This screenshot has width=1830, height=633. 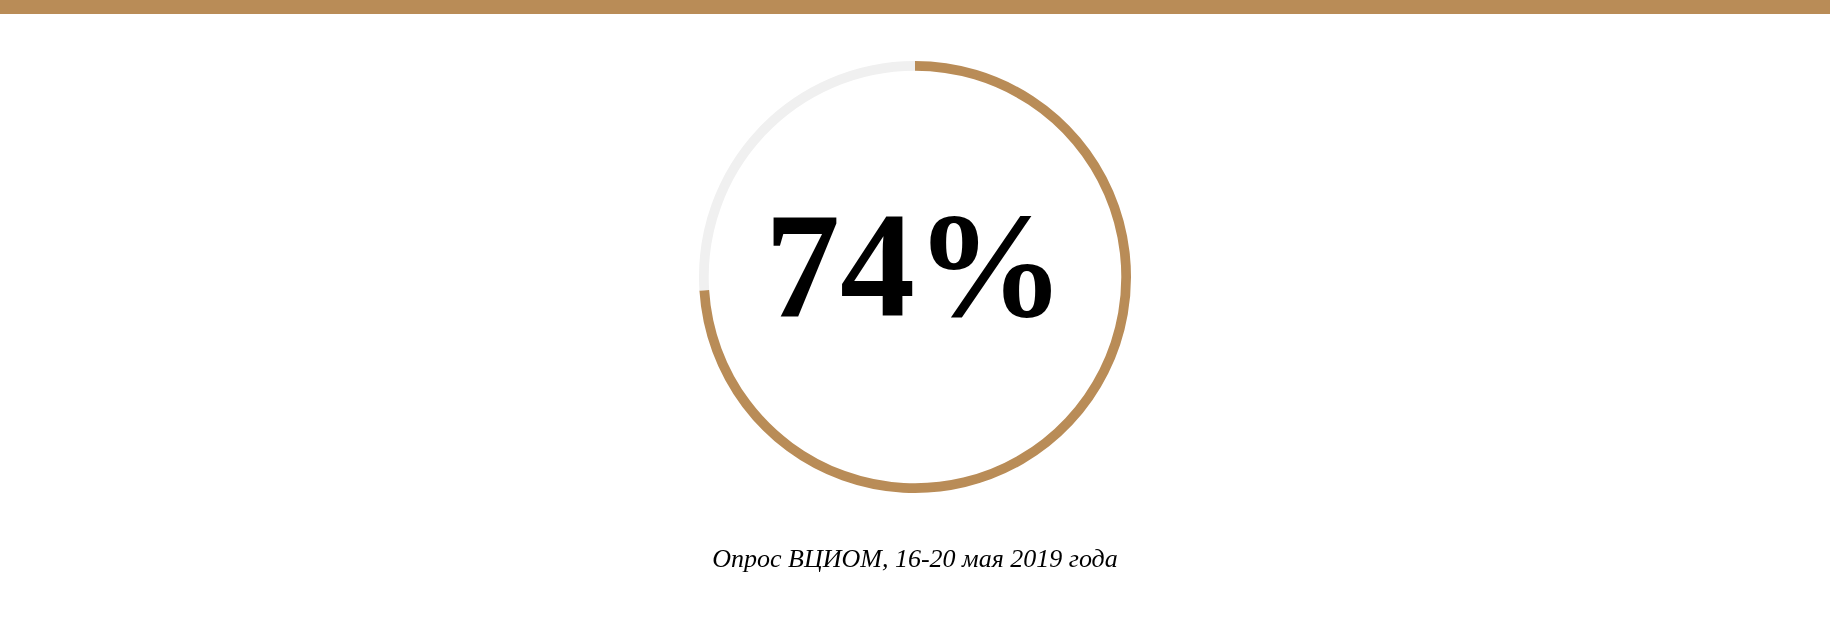 What do you see at coordinates (915, 558) in the screenshot?
I see `text: Опрос ВЦИОМ, 16-20 мая 2019 года` at bounding box center [915, 558].